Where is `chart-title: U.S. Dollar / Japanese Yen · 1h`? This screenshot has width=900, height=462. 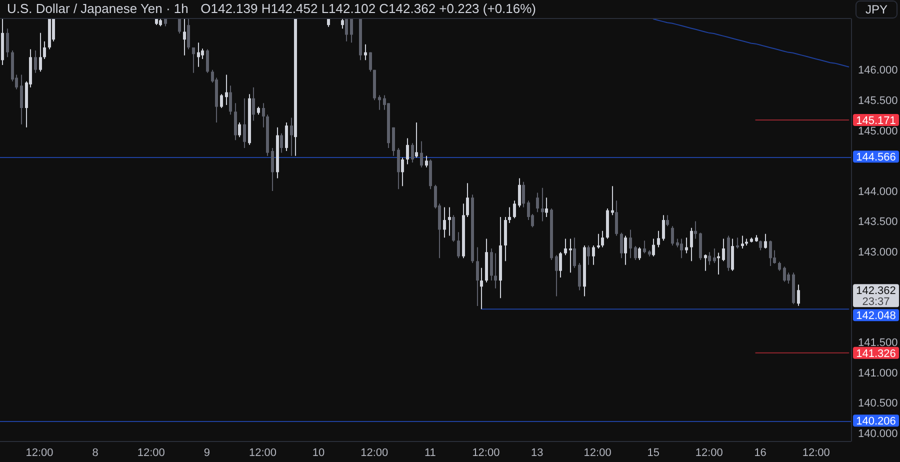 chart-title: U.S. Dollar / Japanese Yen · 1h is located at coordinates (97, 8).